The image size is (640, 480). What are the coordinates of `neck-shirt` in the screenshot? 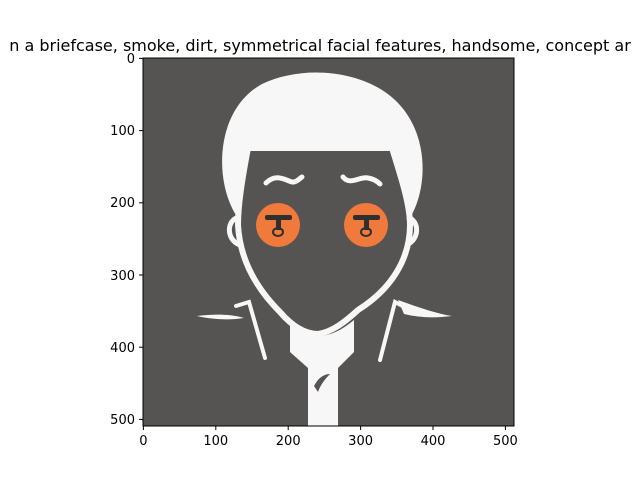 It's located at (322, 373).